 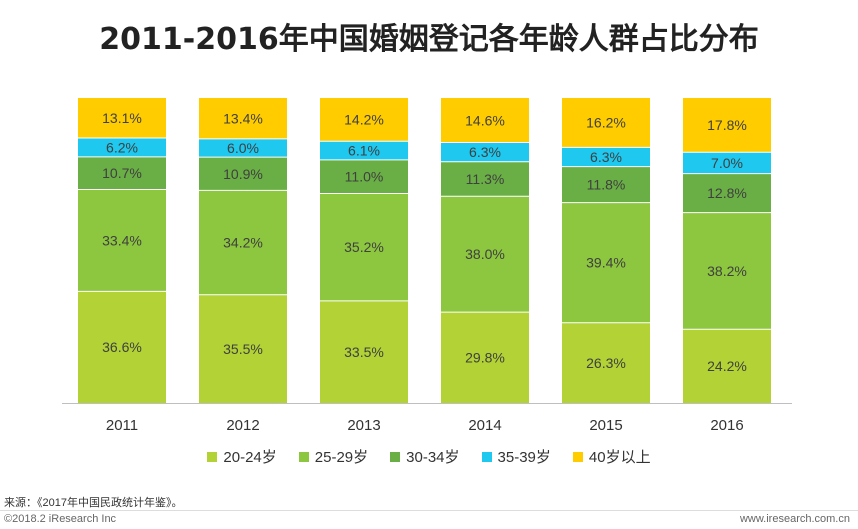 I want to click on data-label-2012-series-0: 35.5%, so click(x=243, y=349).